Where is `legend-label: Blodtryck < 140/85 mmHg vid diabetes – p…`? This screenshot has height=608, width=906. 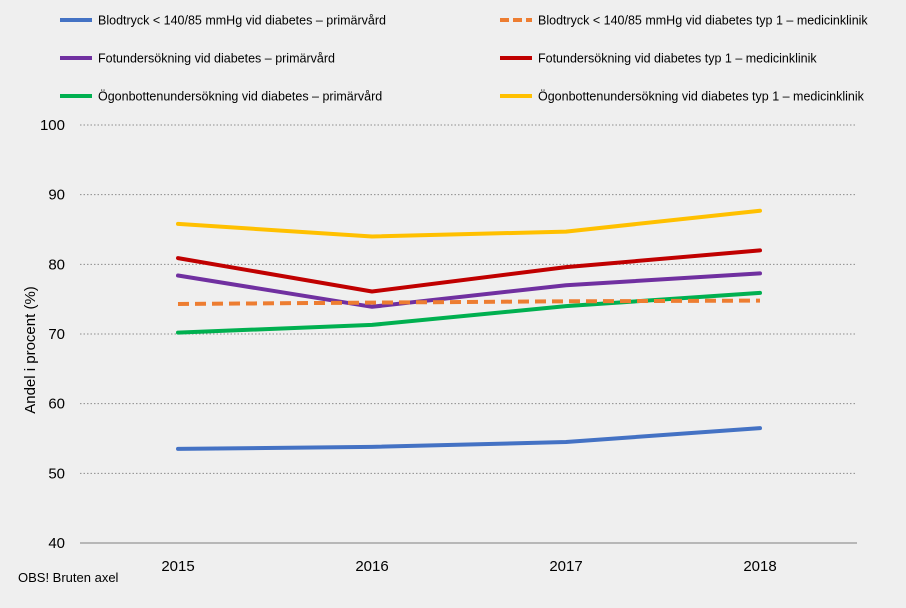
legend-label: Blodtryck < 140/85 mmHg vid diabetes – p… is located at coordinates (242, 21).